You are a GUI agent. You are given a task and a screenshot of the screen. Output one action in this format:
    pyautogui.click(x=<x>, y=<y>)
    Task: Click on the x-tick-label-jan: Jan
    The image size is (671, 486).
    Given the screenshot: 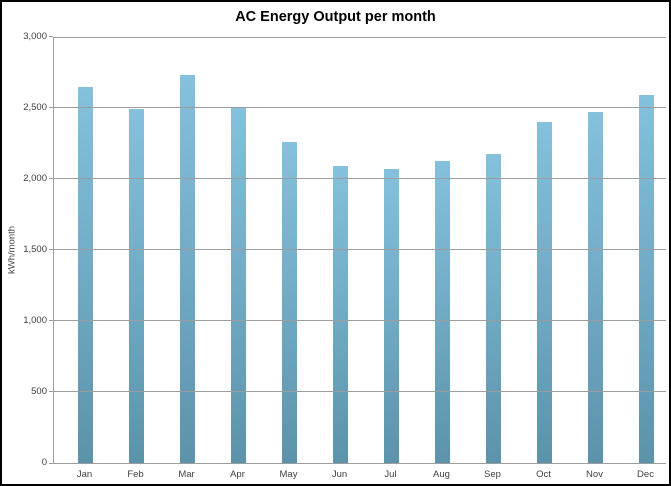 What is the action you would take?
    pyautogui.click(x=84, y=474)
    